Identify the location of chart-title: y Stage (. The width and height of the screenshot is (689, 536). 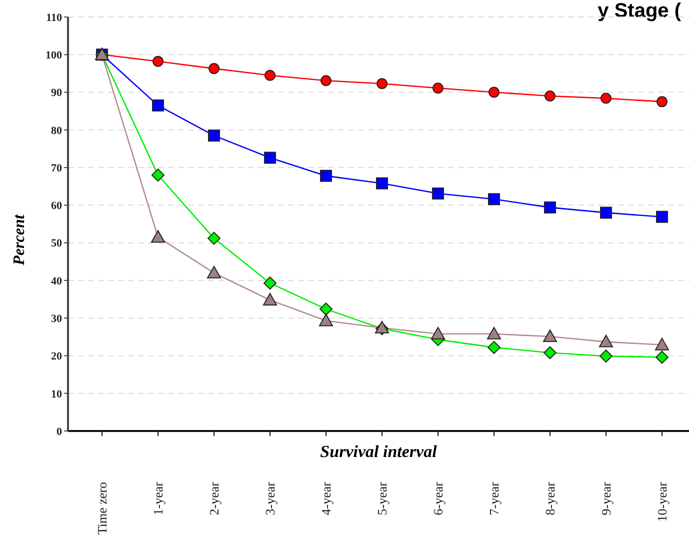
(639, 11).